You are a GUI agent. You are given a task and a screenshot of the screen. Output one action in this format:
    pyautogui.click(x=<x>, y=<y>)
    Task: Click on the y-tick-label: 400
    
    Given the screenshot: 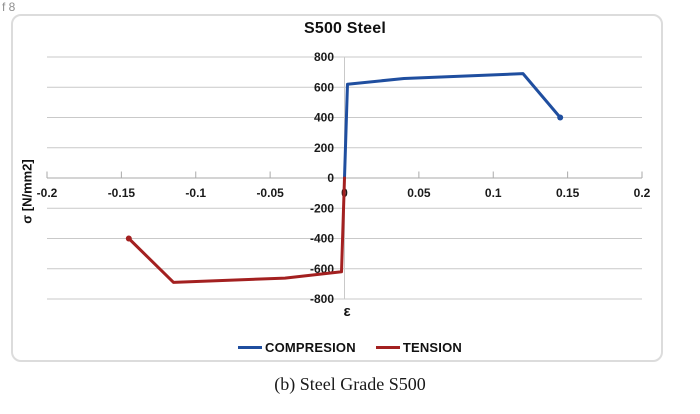 What is the action you would take?
    pyautogui.click(x=324, y=118)
    